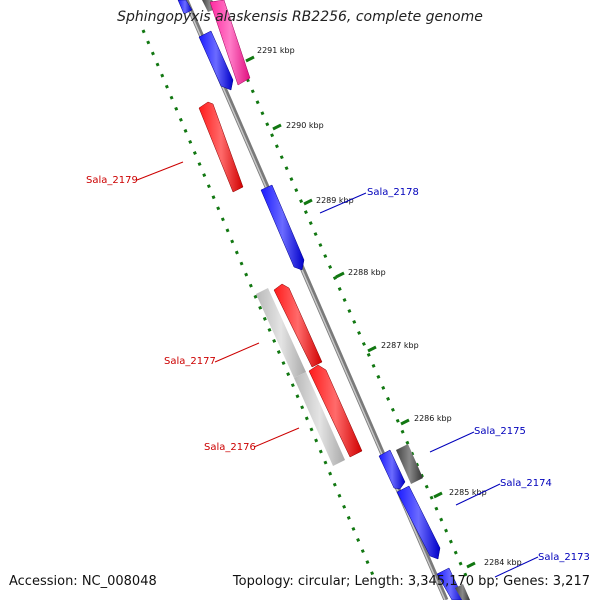 The height and width of the screenshot is (600, 600). I want to click on scale-label-2289: 2289 kbp, so click(335, 200).